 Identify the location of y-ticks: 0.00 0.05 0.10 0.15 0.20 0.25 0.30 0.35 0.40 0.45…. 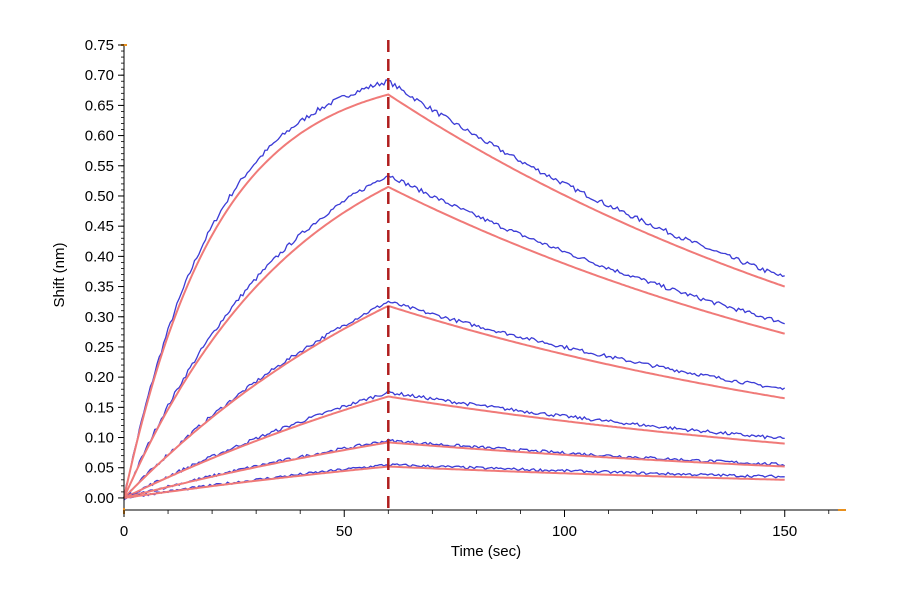
(104, 272).